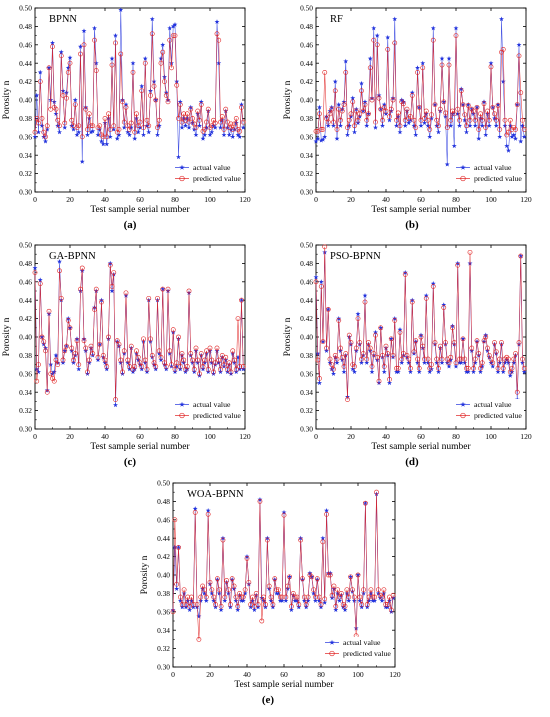 This screenshot has width=550, height=717. I want to click on x-tick-label: 60, so click(140, 199).